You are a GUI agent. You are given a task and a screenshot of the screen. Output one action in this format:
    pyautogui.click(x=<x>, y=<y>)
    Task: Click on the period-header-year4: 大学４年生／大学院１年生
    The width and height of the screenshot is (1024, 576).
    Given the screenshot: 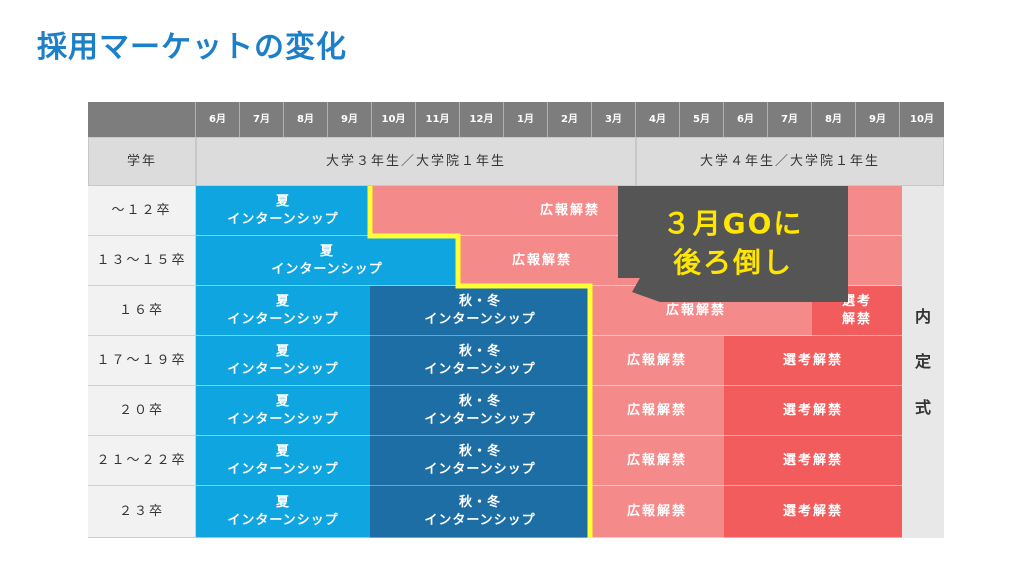 What is the action you would take?
    pyautogui.click(x=790, y=161)
    